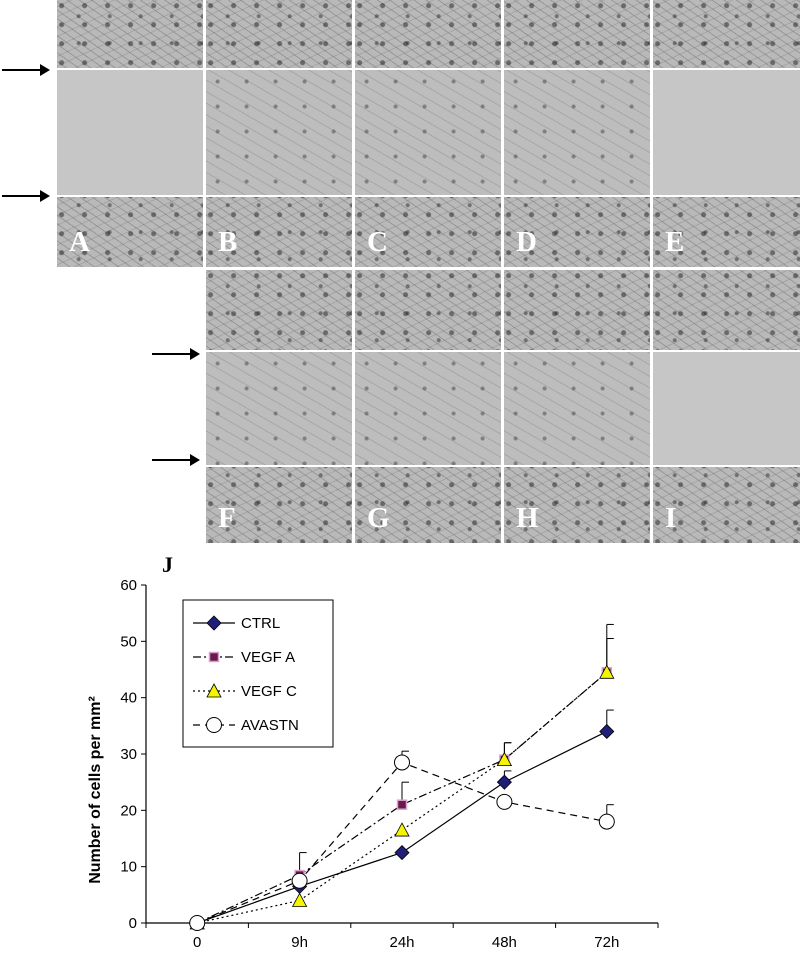  What do you see at coordinates (95, 790) in the screenshot?
I see `y-axis-label: Number of cells per mm²` at bounding box center [95, 790].